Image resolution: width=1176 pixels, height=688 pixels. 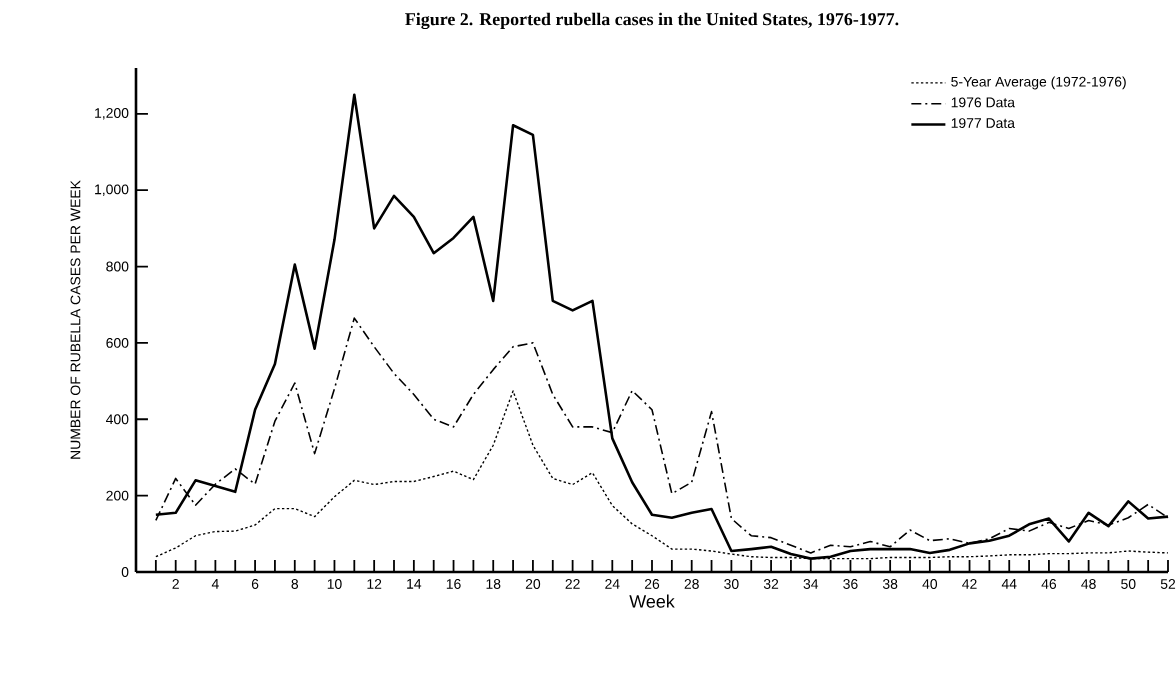 What do you see at coordinates (652, 21) in the screenshot?
I see `chart-title: Figure 2. Reported rubella cases in the United States, 1976-1977.` at bounding box center [652, 21].